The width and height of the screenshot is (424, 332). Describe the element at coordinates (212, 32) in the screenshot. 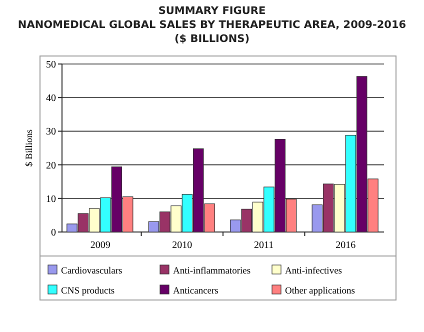

I see `chart-subtitle: NANOMEDICAL GLOBAL SALES BY THERAPEUTIC AREA, 2009-2016 ($ BILLIONS)` at that location.